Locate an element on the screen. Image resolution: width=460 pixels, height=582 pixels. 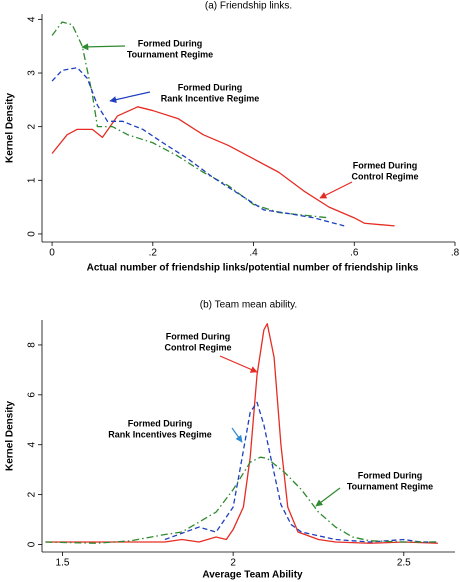
x-tick-label: .2 is located at coordinates (153, 253).